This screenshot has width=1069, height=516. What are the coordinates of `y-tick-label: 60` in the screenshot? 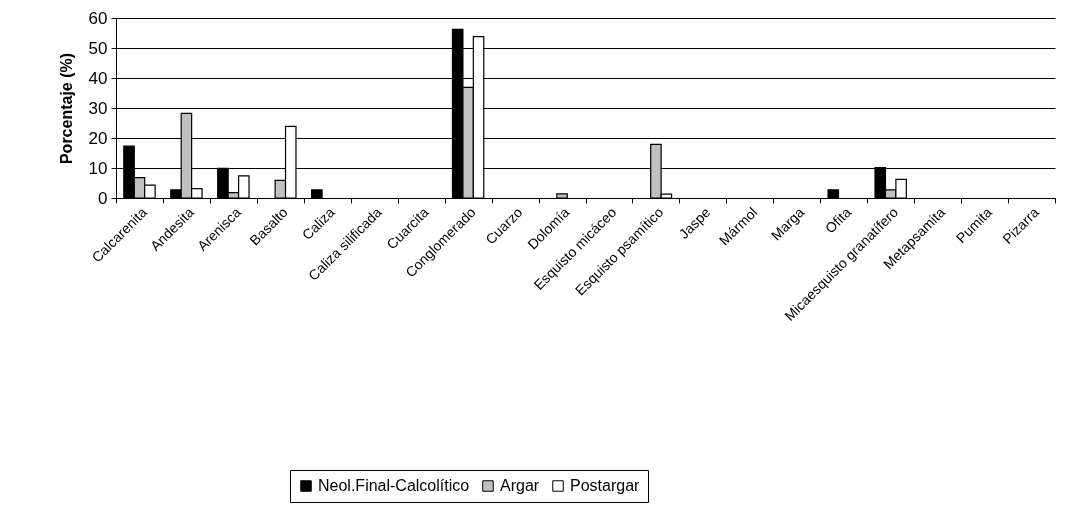 It's located at (98, 18).